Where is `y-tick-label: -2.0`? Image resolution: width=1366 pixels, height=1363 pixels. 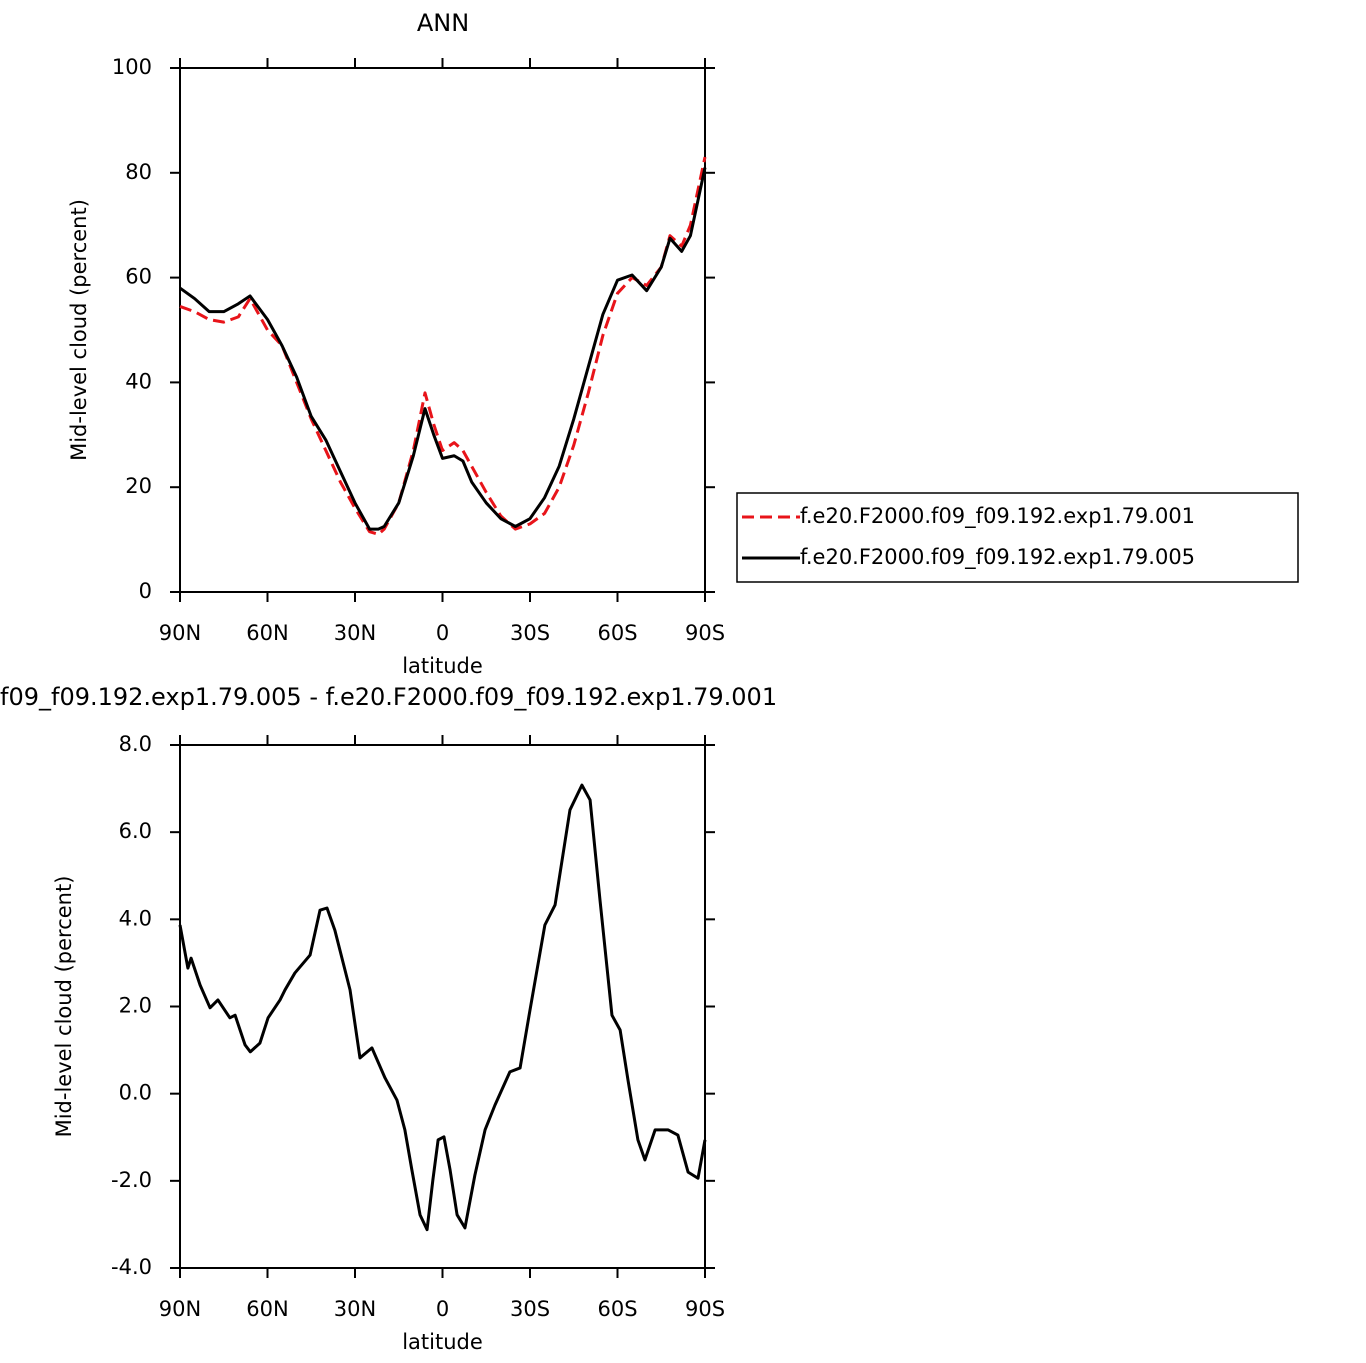
y-tick-label: -2.0 is located at coordinates (131, 1180).